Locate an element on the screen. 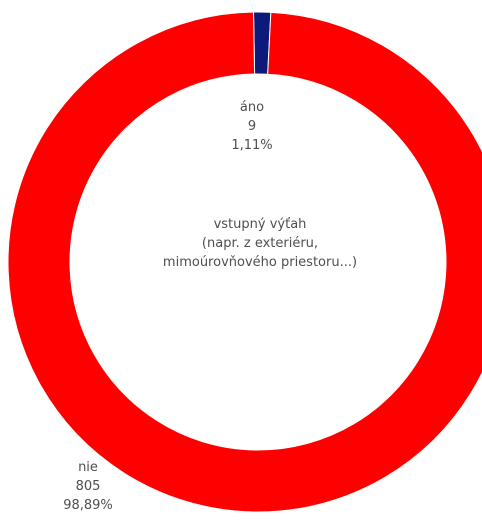 The width and height of the screenshot is (482, 523). chart-title-line: mimoúrovňového priestoru...) is located at coordinates (260, 262).